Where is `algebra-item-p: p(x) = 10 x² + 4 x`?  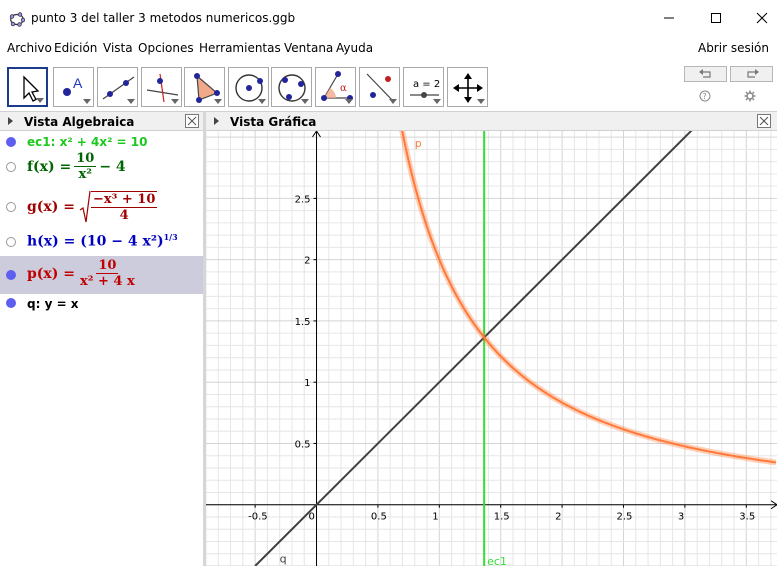
algebra-item-p: p(x) = 10 x² + 4 x is located at coordinates (101, 275).